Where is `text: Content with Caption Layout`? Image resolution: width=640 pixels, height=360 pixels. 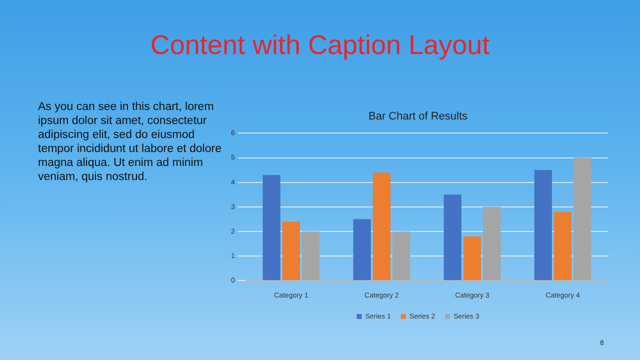 text: Content with Caption Layout is located at coordinates (320, 45).